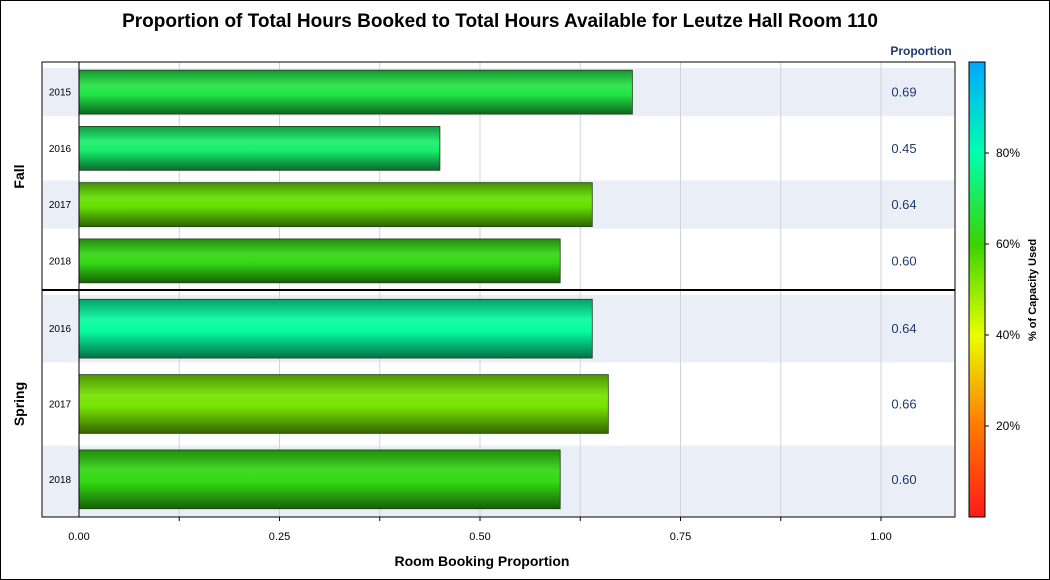  Describe the element at coordinates (259, 148) in the screenshot. I see `bar-fall-2016` at that location.